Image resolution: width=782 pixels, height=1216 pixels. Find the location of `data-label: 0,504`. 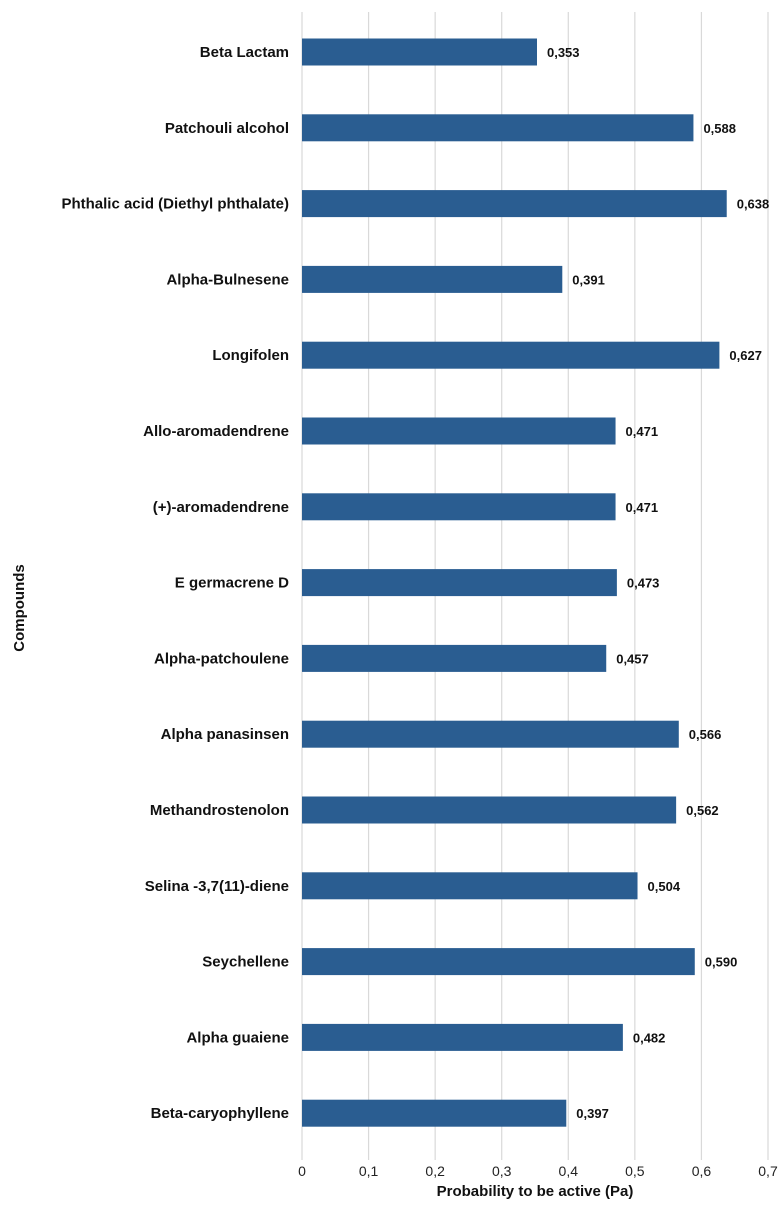

data-label: 0,504 is located at coordinates (664, 886).